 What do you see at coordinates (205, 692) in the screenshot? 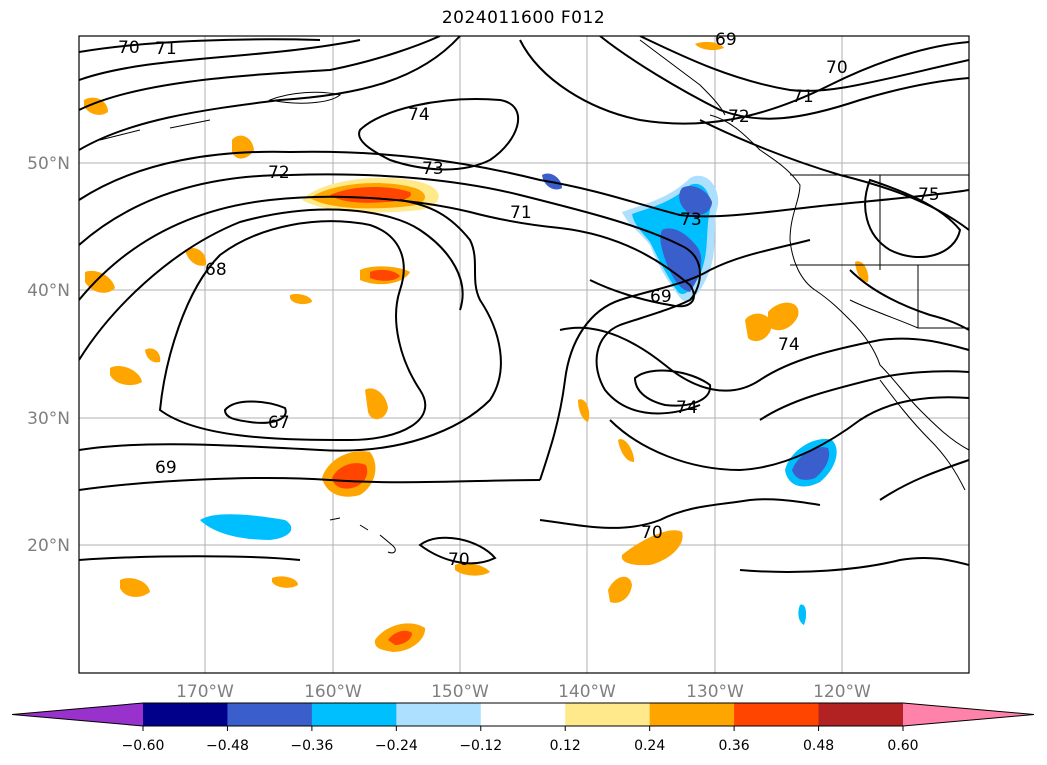
I see `lon-label-170w: 170°W` at bounding box center [205, 692].